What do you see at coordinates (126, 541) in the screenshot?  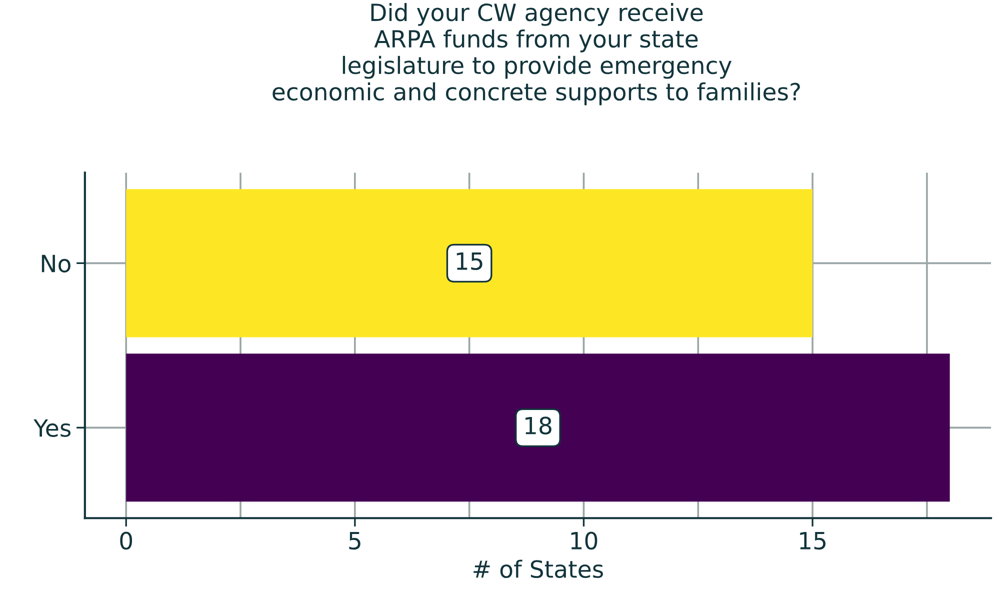 I see `x-tick-label: 0` at bounding box center [126, 541].